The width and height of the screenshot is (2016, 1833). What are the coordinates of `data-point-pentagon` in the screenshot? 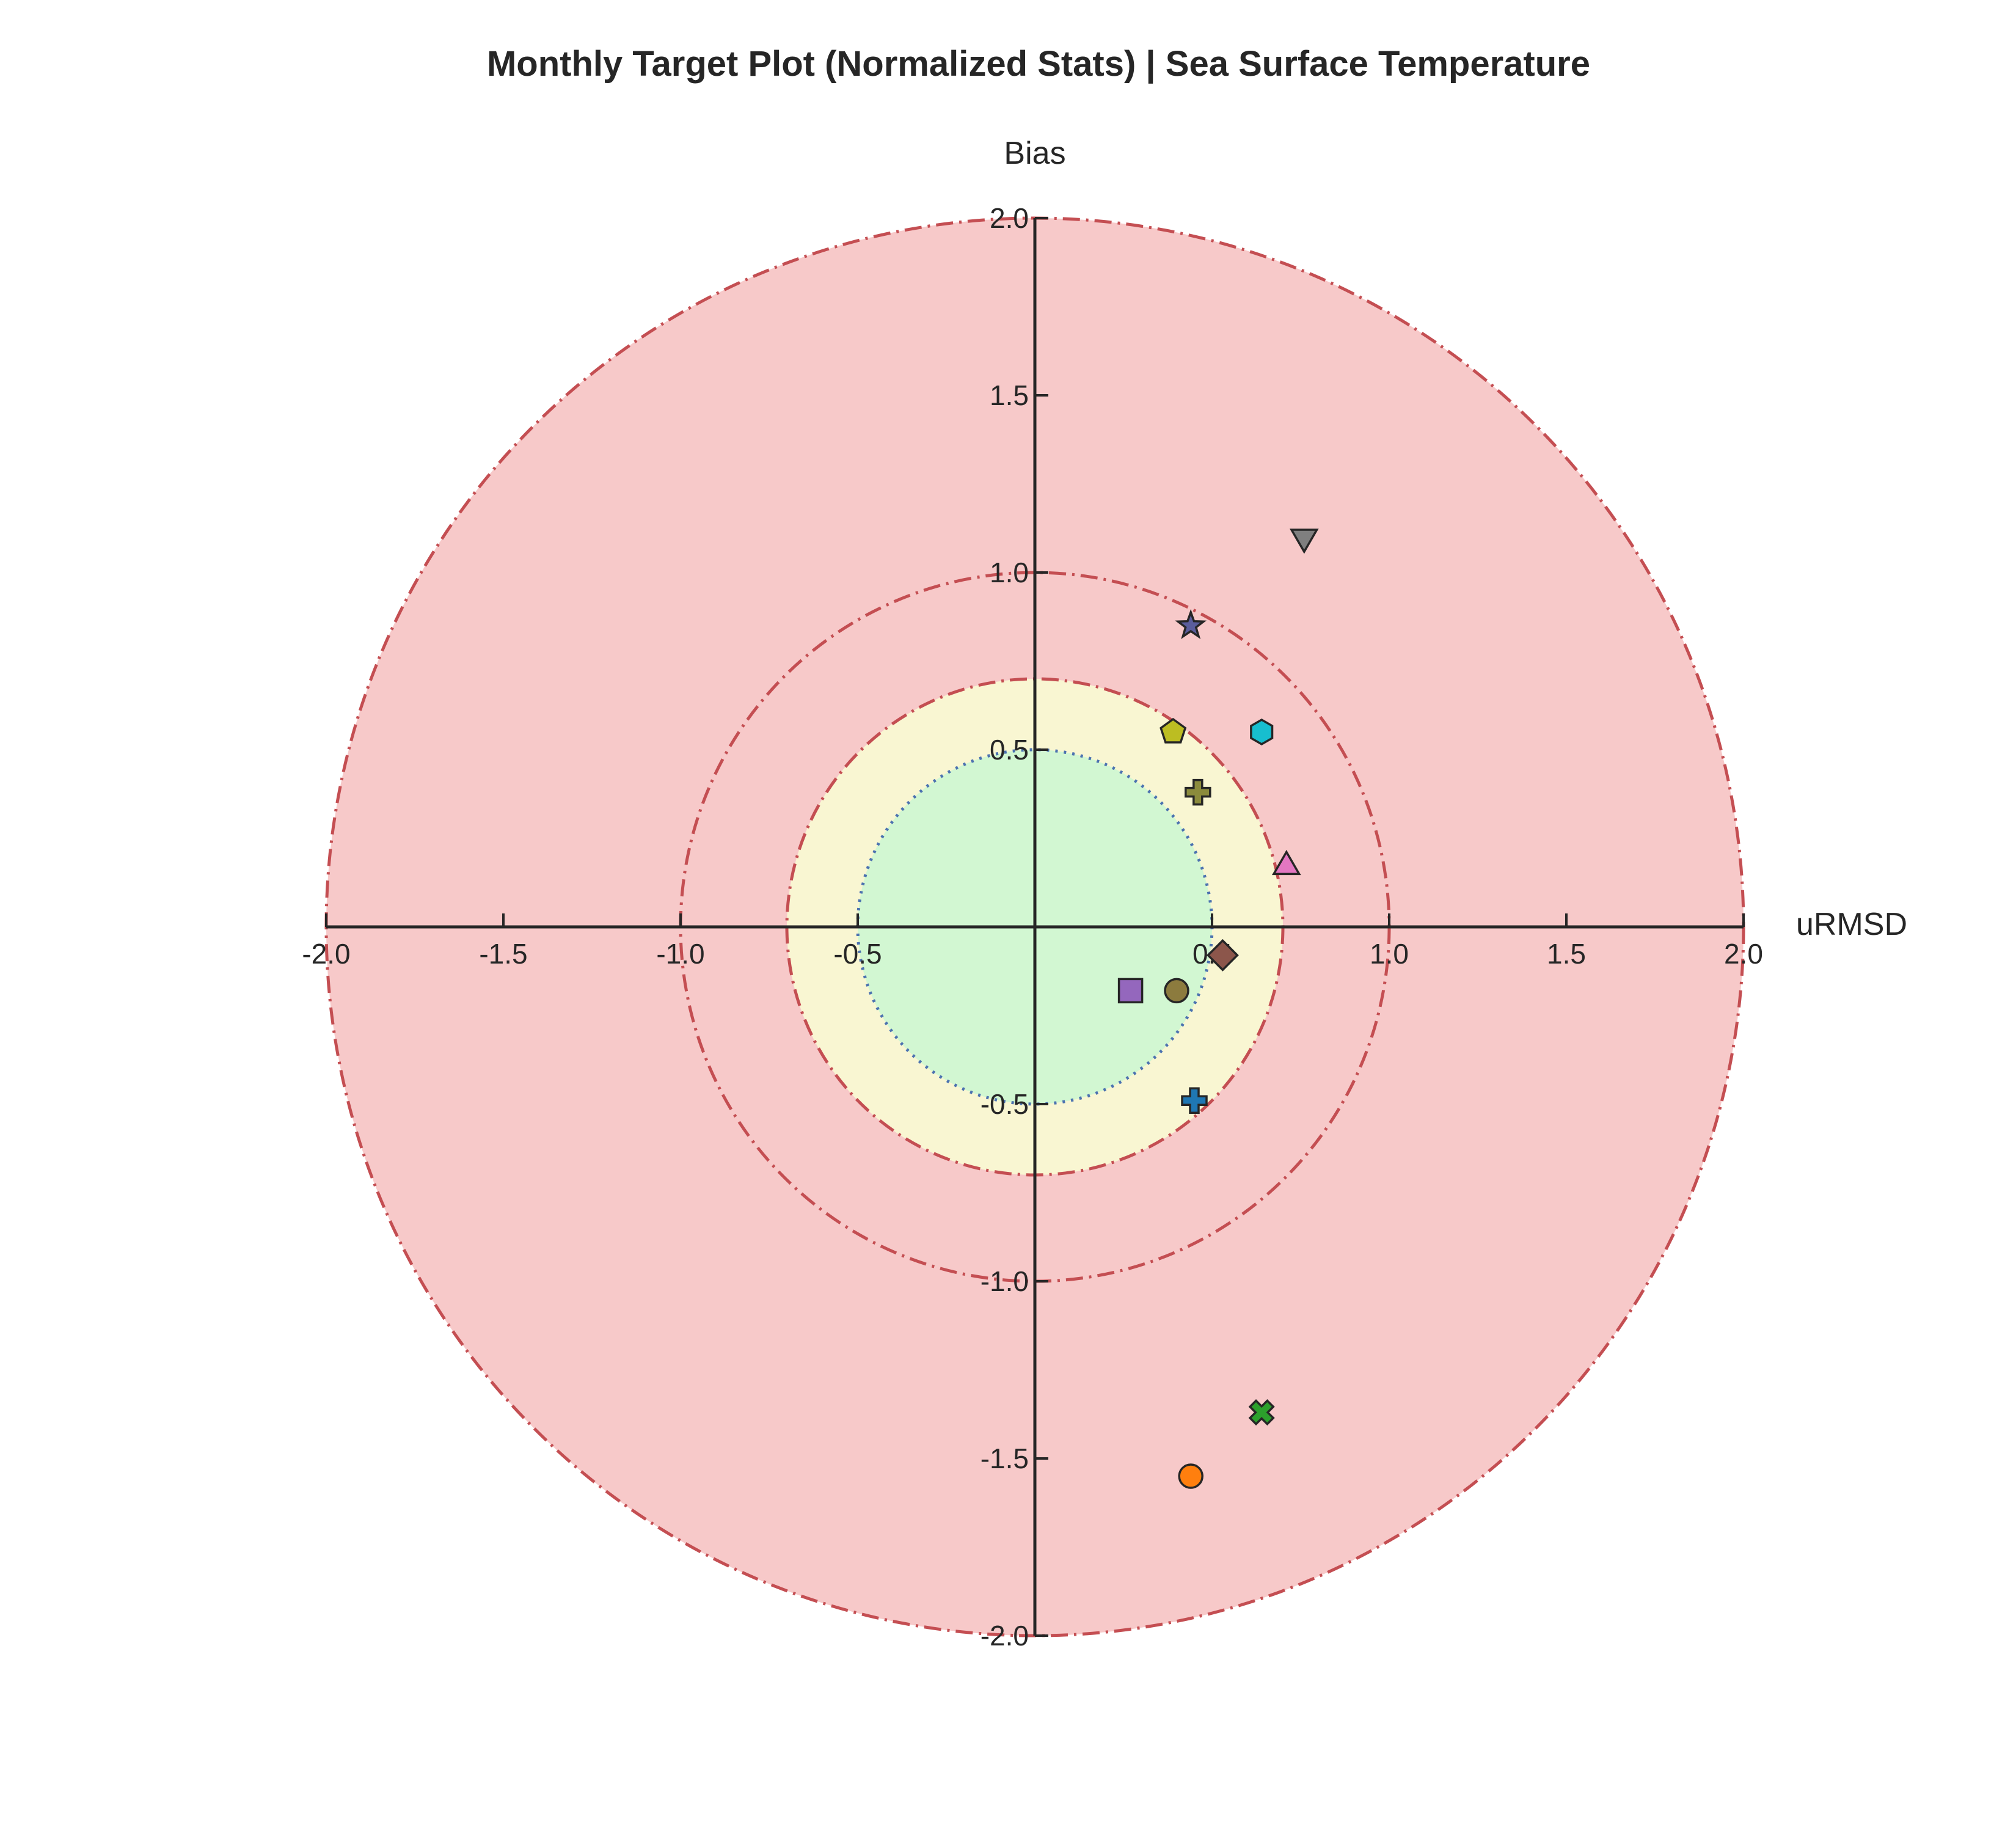 It's located at (1173, 730).